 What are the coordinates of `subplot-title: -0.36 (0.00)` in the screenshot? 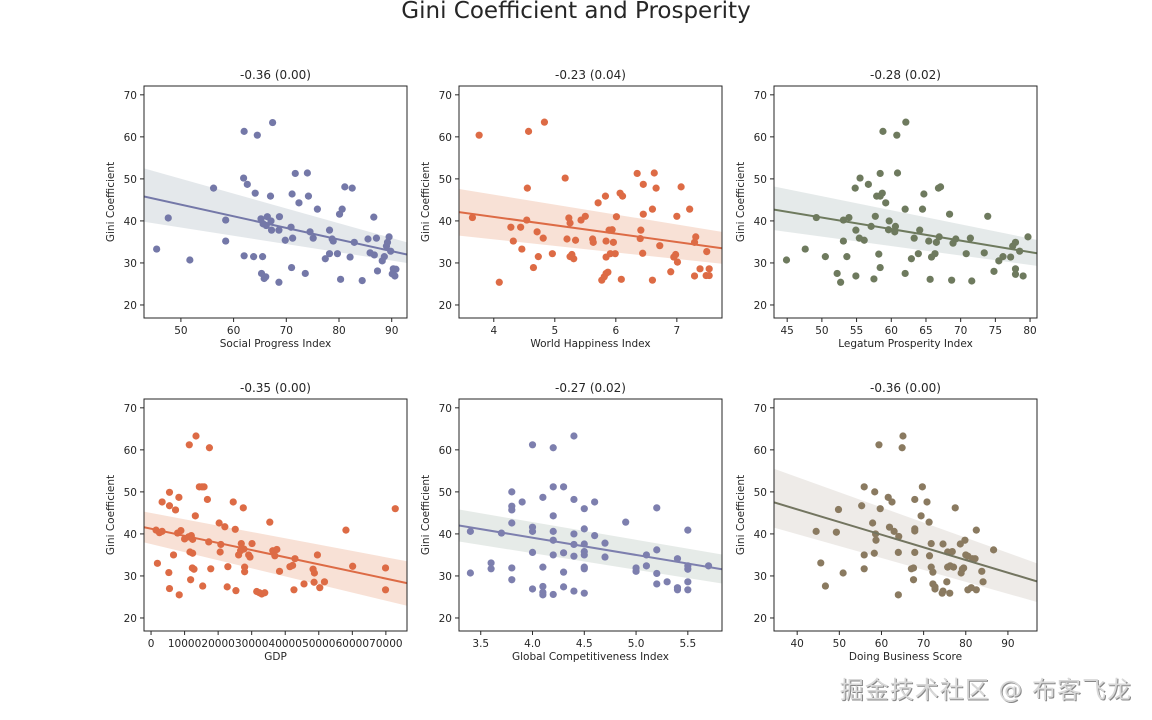 It's located at (275, 75).